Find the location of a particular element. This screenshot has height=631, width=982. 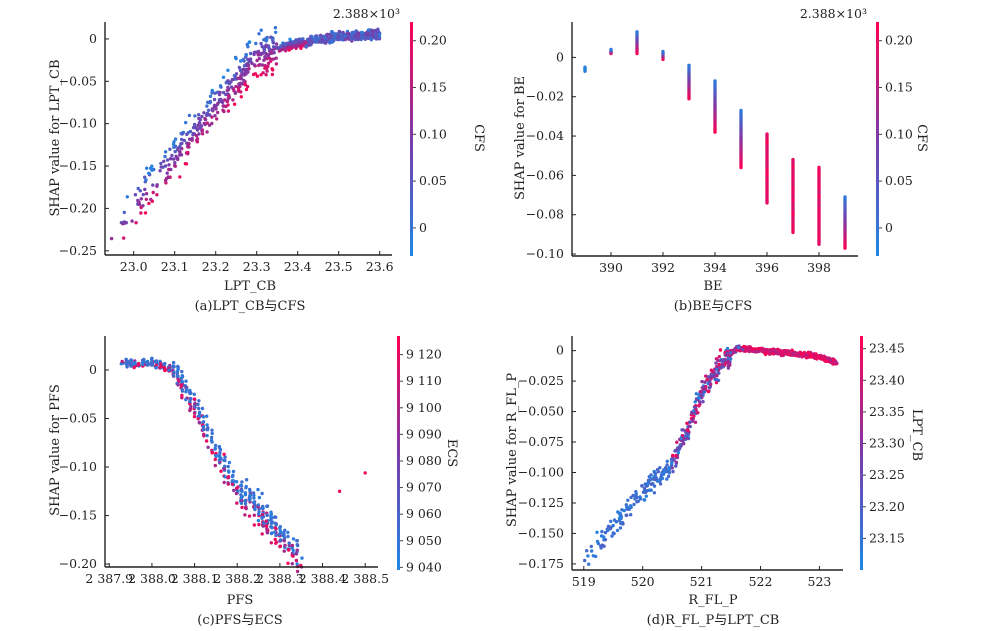

panel-b-colorbar is located at coordinates (877, 139).